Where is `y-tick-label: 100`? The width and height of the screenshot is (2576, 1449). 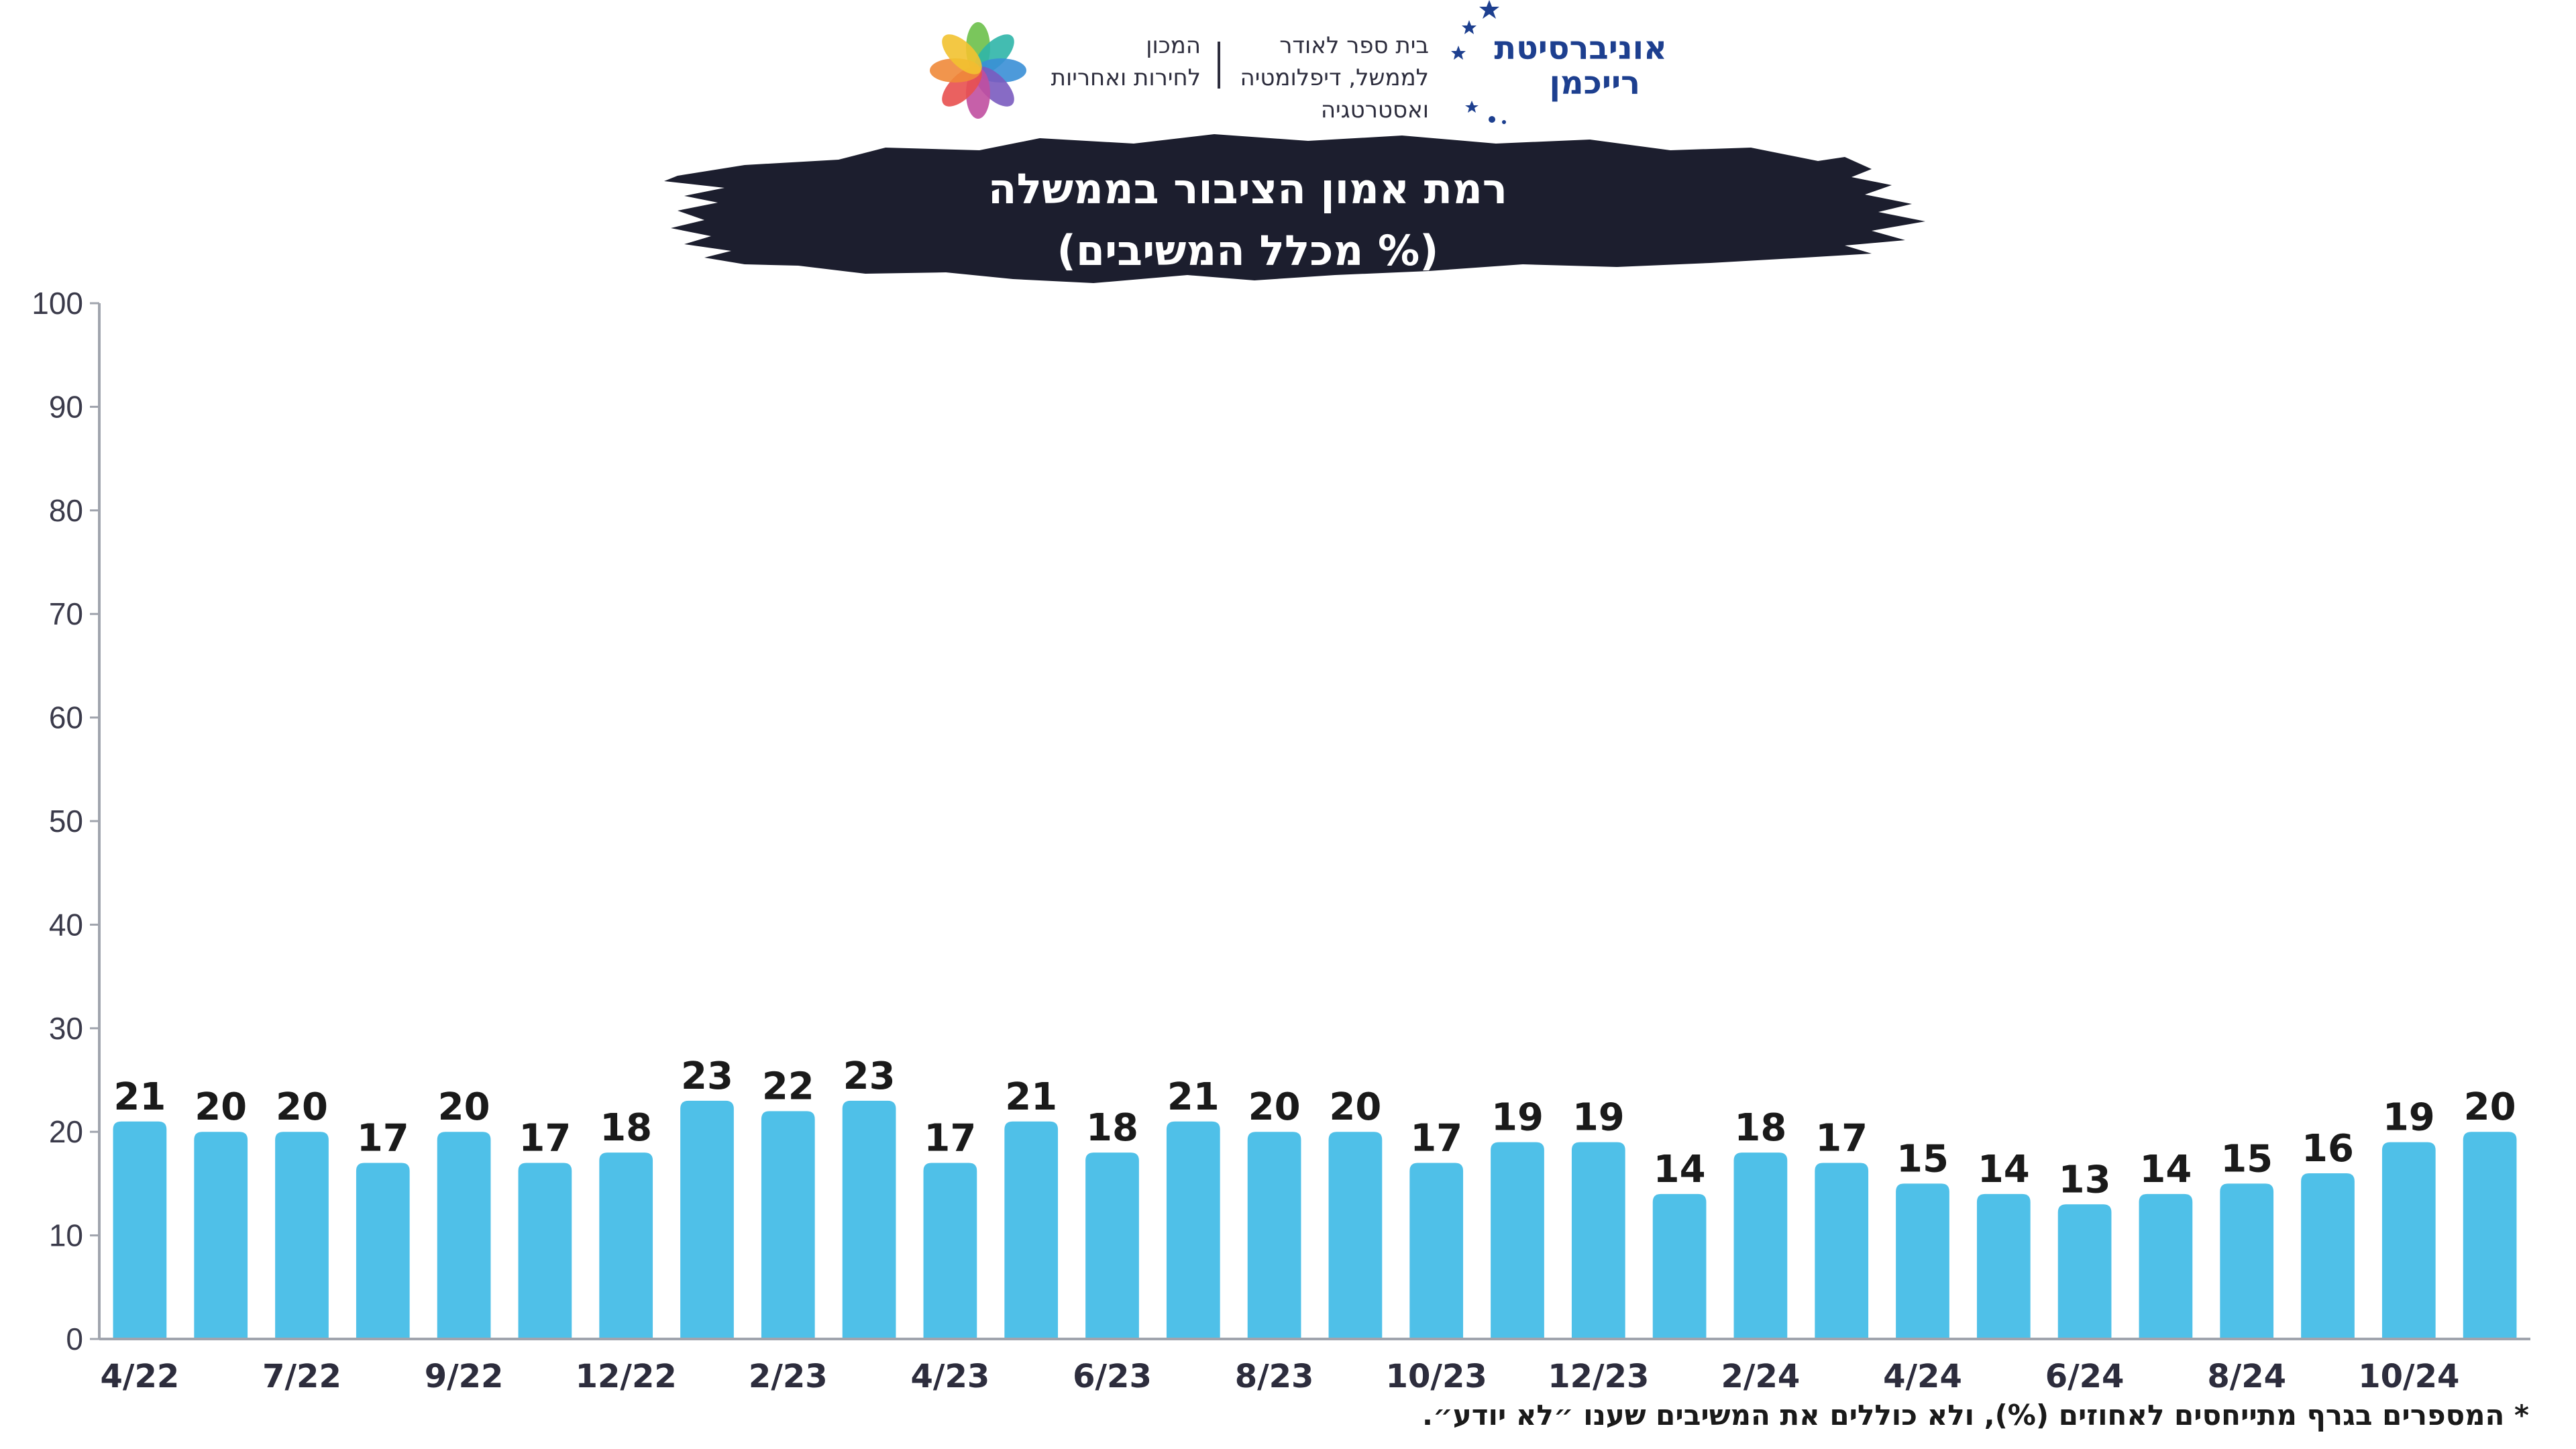
y-tick-label: 100 is located at coordinates (57, 303).